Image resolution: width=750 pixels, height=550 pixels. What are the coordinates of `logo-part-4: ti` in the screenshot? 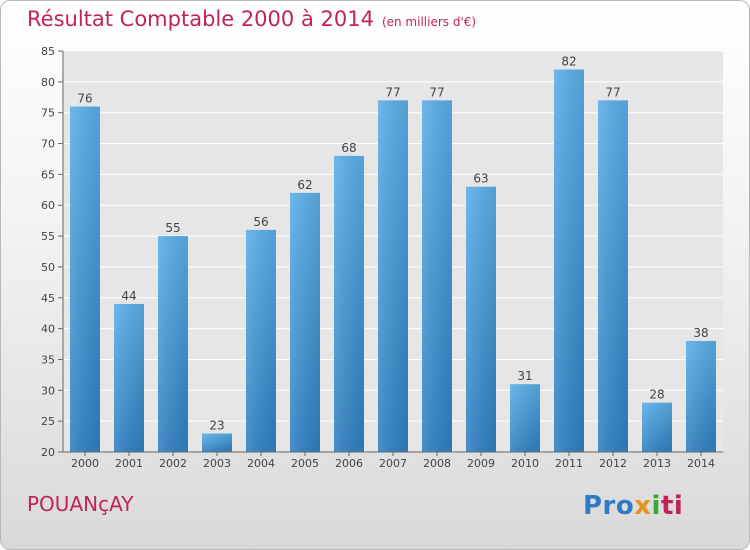 It's located at (672, 506).